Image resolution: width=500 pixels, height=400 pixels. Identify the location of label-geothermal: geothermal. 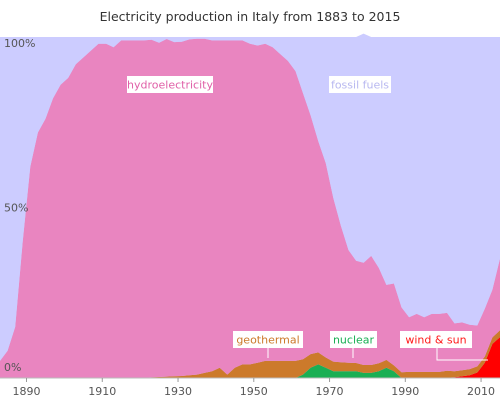
(268, 344).